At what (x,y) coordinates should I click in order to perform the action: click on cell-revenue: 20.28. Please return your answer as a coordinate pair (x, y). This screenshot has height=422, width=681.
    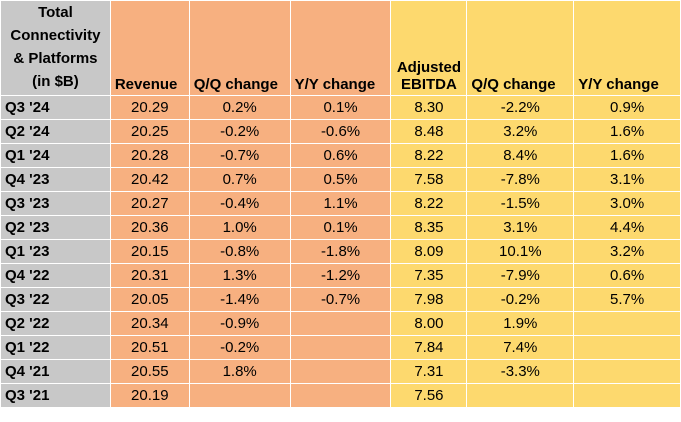
    Looking at the image, I should click on (149, 155).